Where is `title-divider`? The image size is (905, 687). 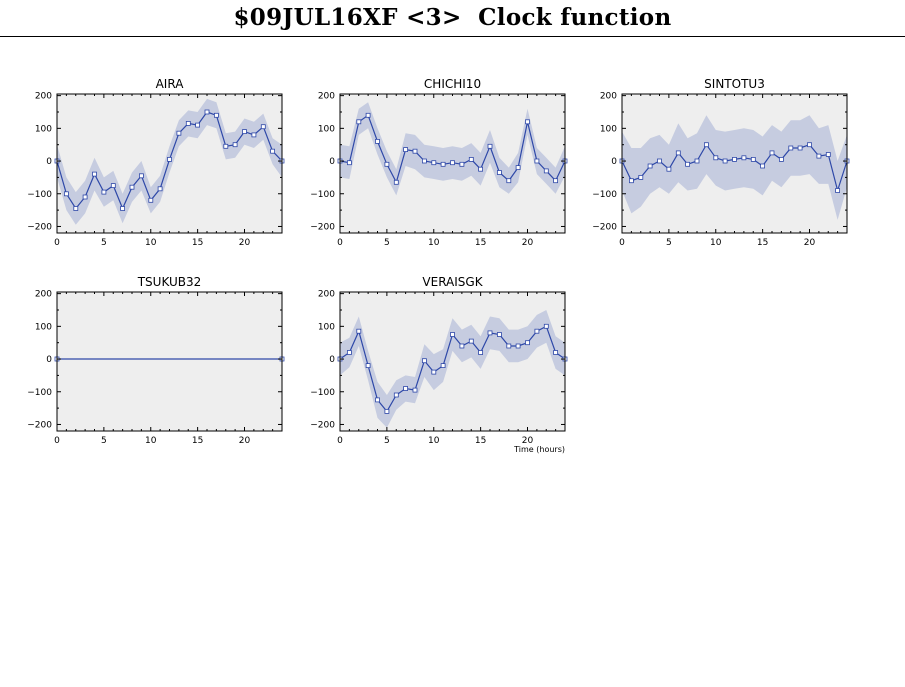
title-divider is located at coordinates (452, 36).